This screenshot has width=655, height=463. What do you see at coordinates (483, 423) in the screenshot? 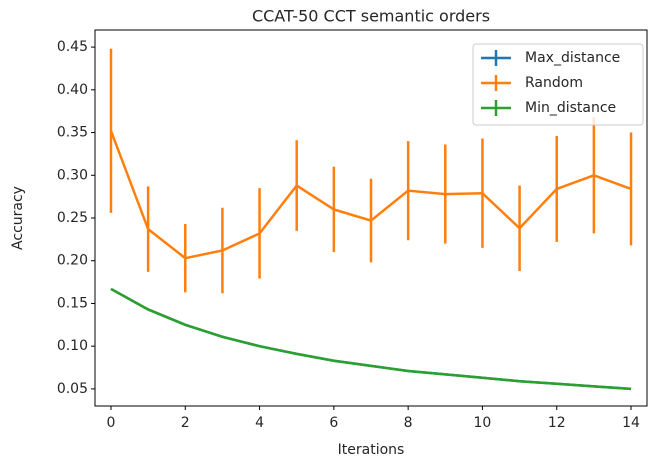
I see `x-tick-label: 10` at bounding box center [483, 423].